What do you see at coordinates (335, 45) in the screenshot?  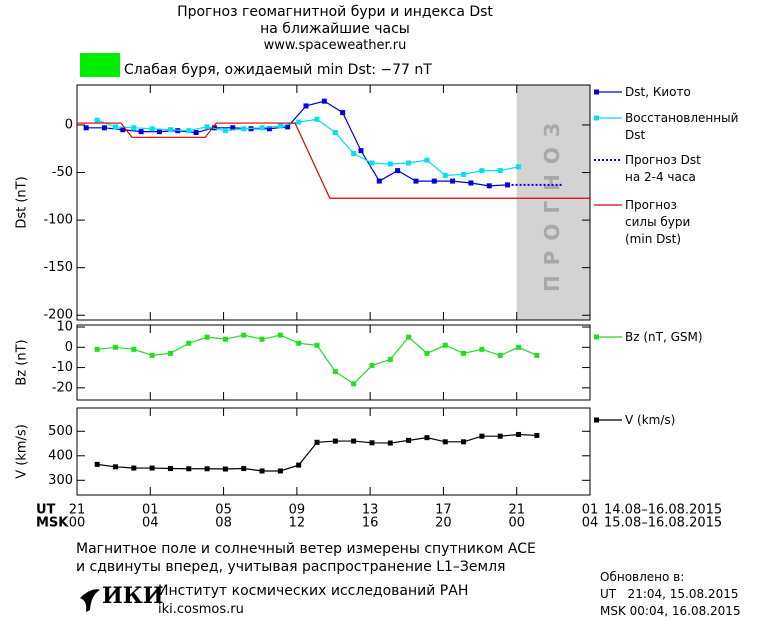 I see `url: www.spaceweather.ru` at bounding box center [335, 45].